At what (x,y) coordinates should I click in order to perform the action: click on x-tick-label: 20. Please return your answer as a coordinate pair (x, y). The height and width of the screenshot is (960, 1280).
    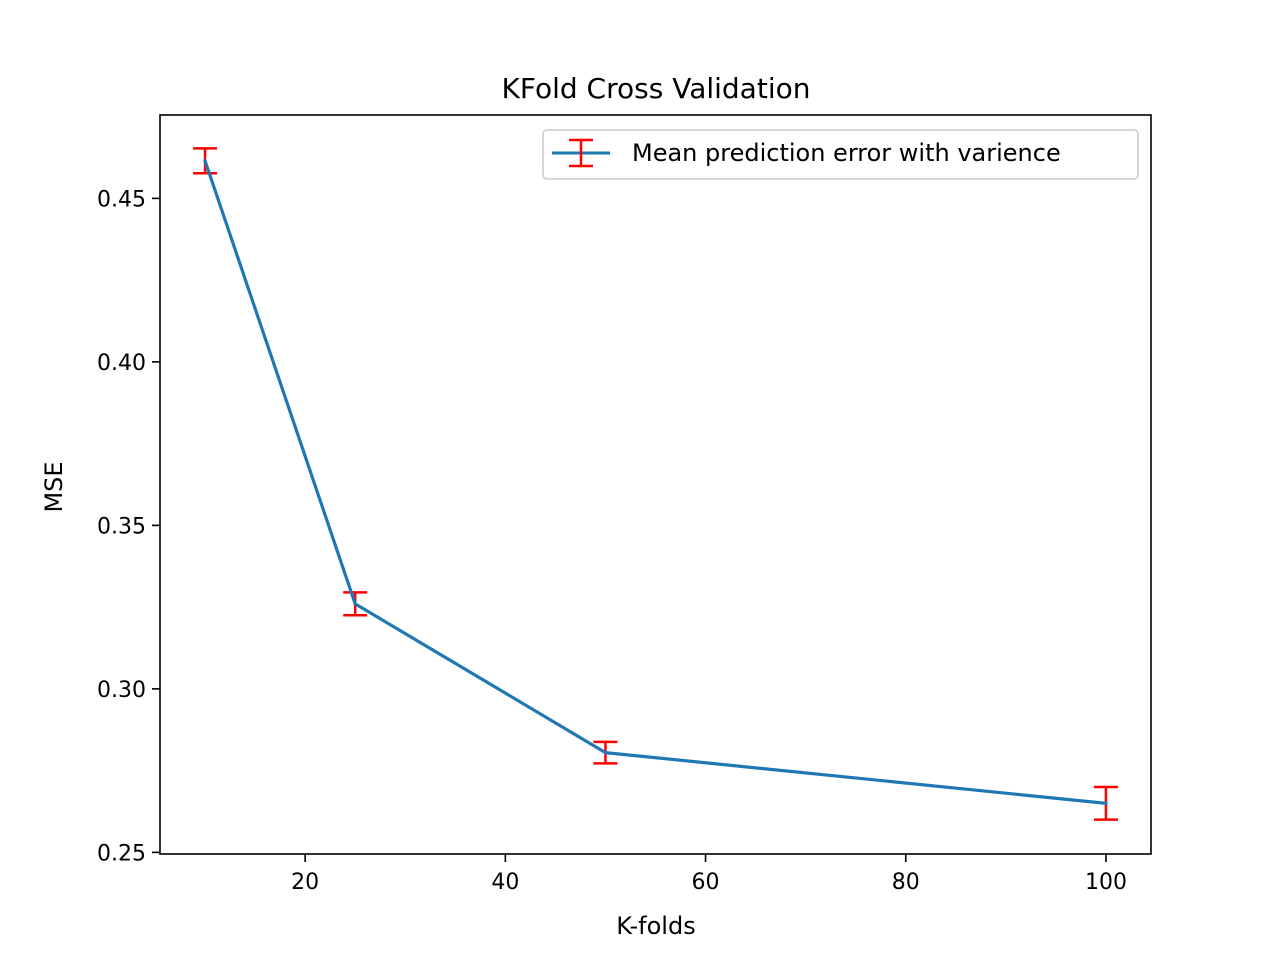
    Looking at the image, I should click on (305, 882).